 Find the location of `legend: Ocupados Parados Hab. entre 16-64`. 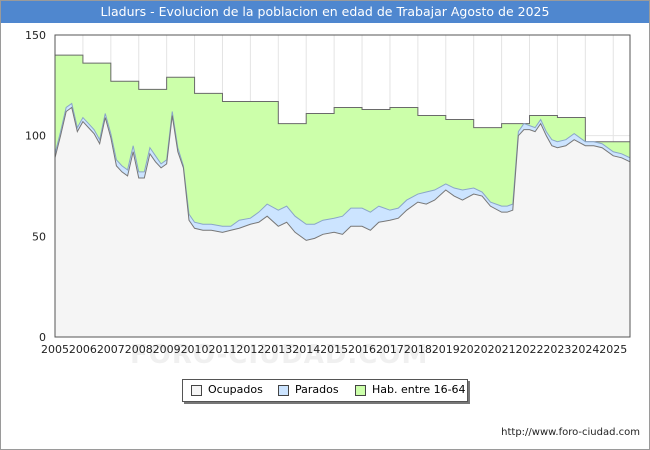

legend: Ocupados Parados Hab. entre 16-64 is located at coordinates (325, 390).